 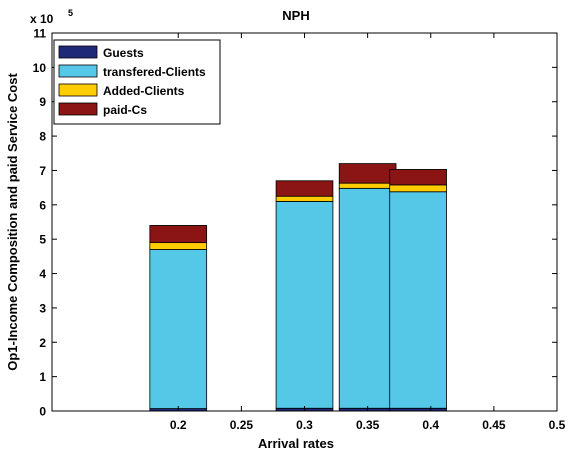 What do you see at coordinates (39, 34) in the screenshot?
I see `y-tick-label: 11` at bounding box center [39, 34].